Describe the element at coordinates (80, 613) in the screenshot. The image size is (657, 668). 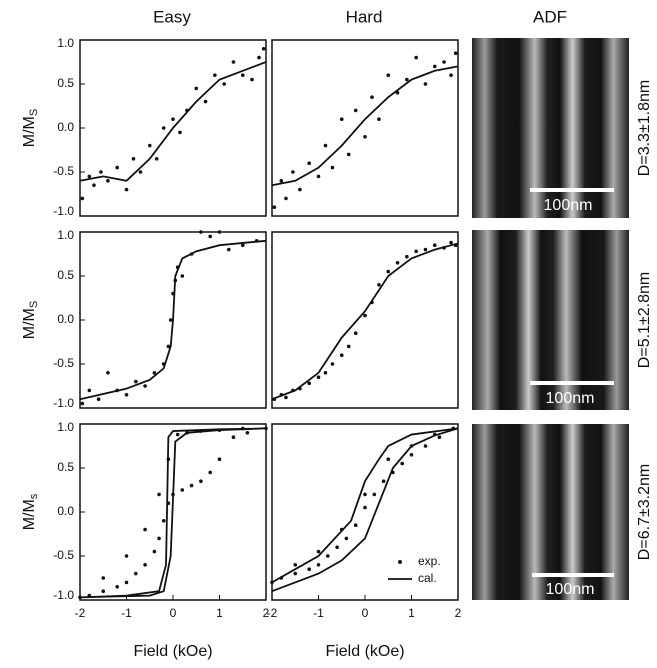
I see `x-tick-label: -2` at that location.